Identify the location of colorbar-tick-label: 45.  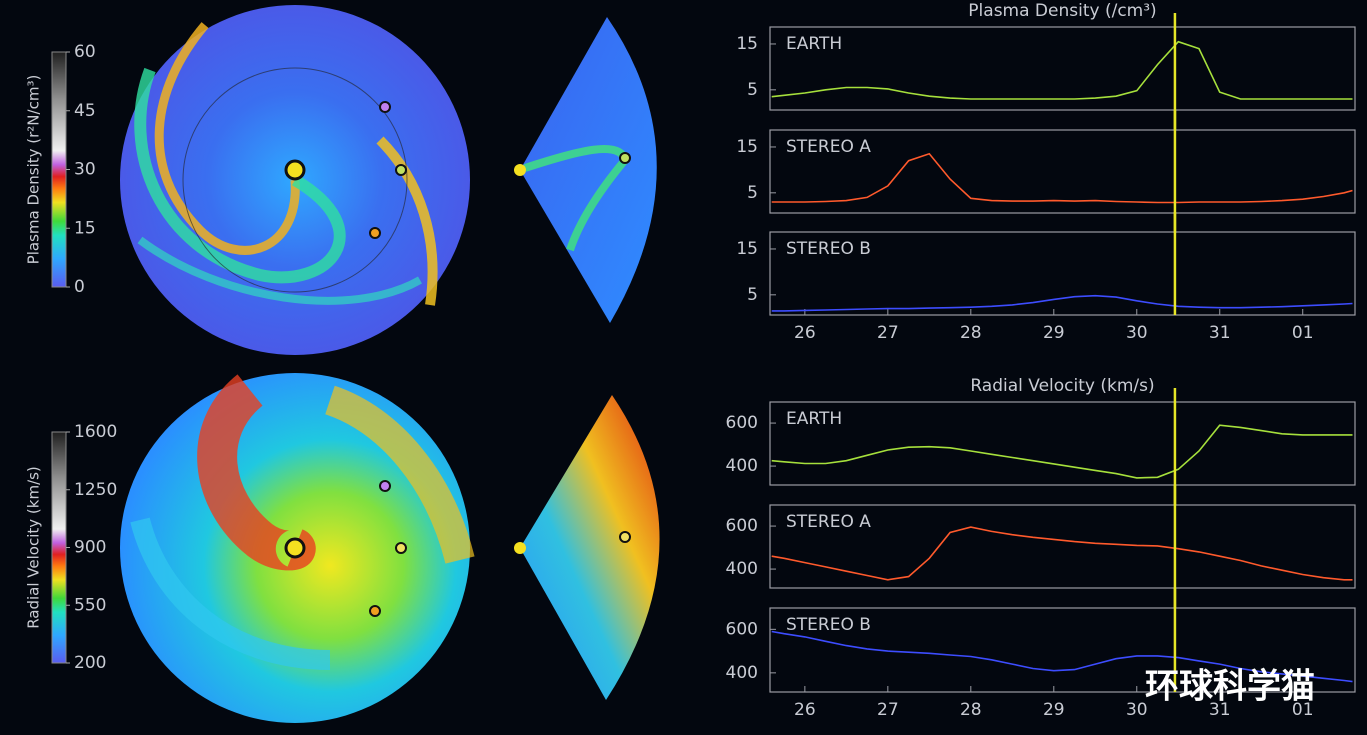
(85, 111).